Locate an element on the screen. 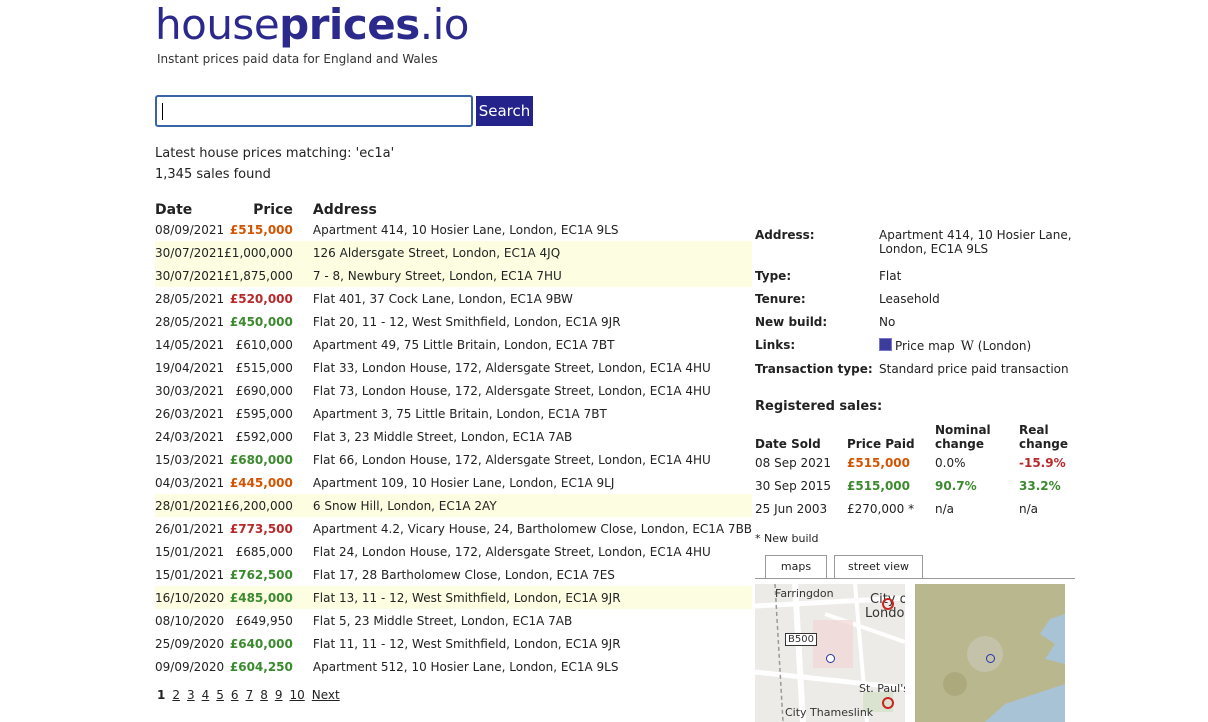 The height and width of the screenshot is (722, 1208). registered-sales-title: Registered sales: is located at coordinates (819, 406).